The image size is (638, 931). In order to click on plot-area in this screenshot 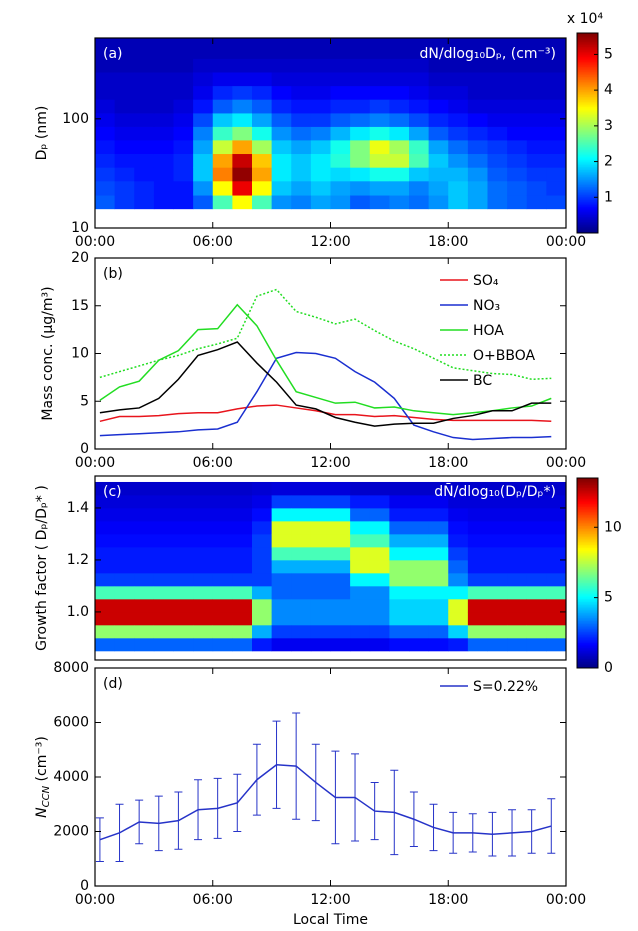, I will do `click(325, 787)`.